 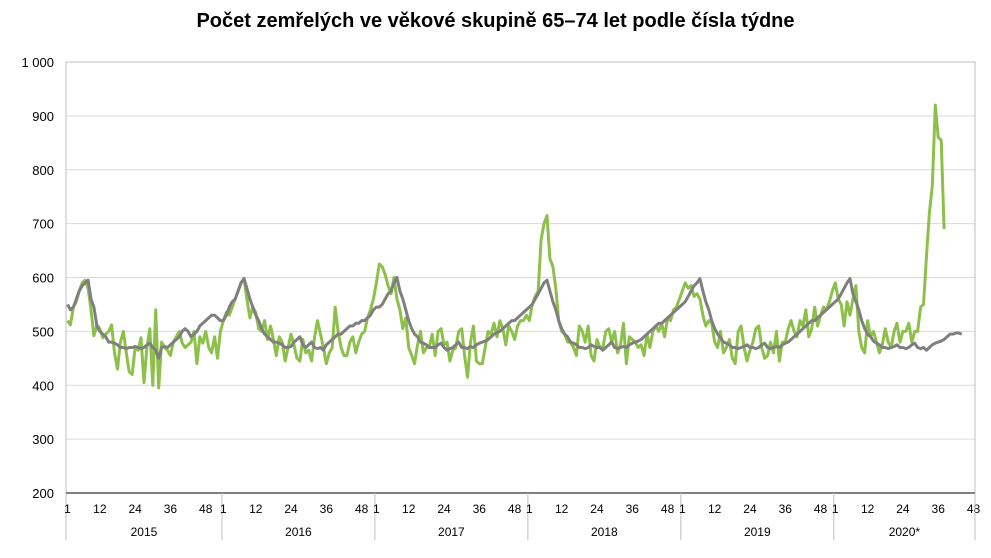 I want to click on y-tick-label: 600, so click(x=43, y=278).